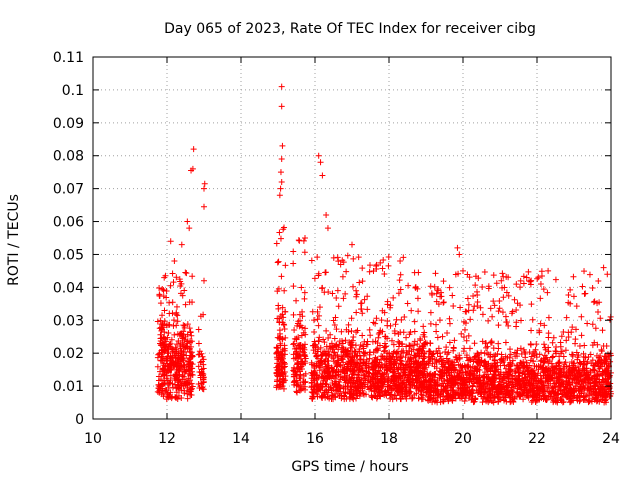 The width and height of the screenshot is (640, 480). What do you see at coordinates (68, 58) in the screenshot?
I see `y-tick-label: 0.11` at bounding box center [68, 58].